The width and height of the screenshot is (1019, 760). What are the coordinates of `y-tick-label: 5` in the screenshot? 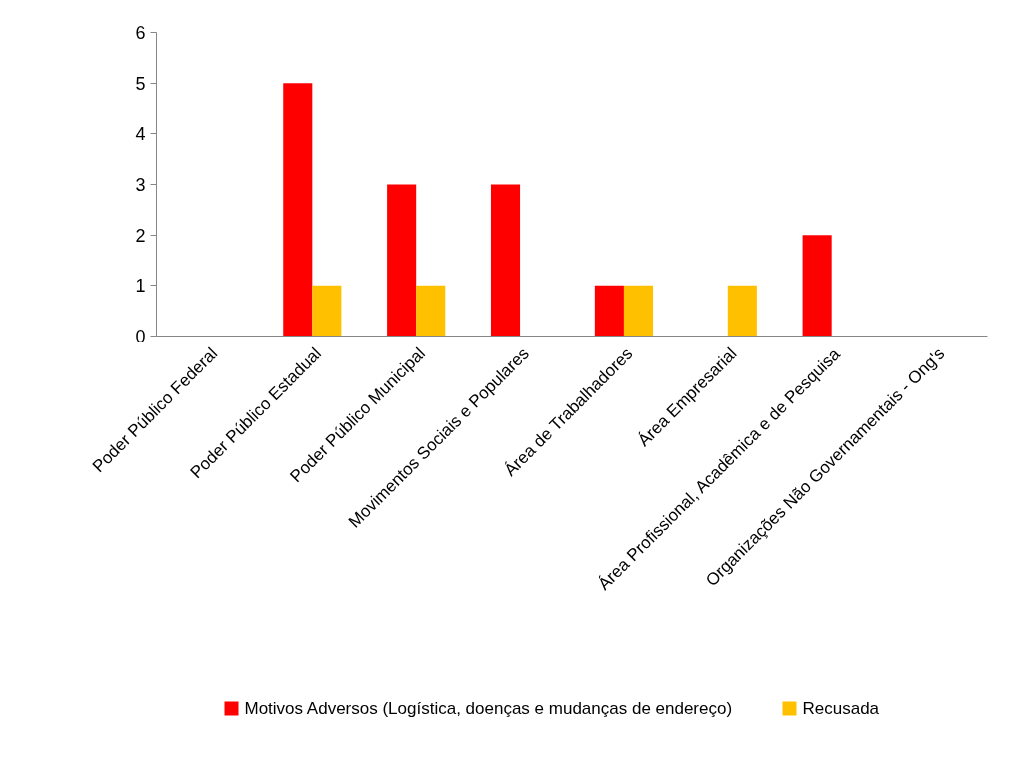 It's located at (140, 83).